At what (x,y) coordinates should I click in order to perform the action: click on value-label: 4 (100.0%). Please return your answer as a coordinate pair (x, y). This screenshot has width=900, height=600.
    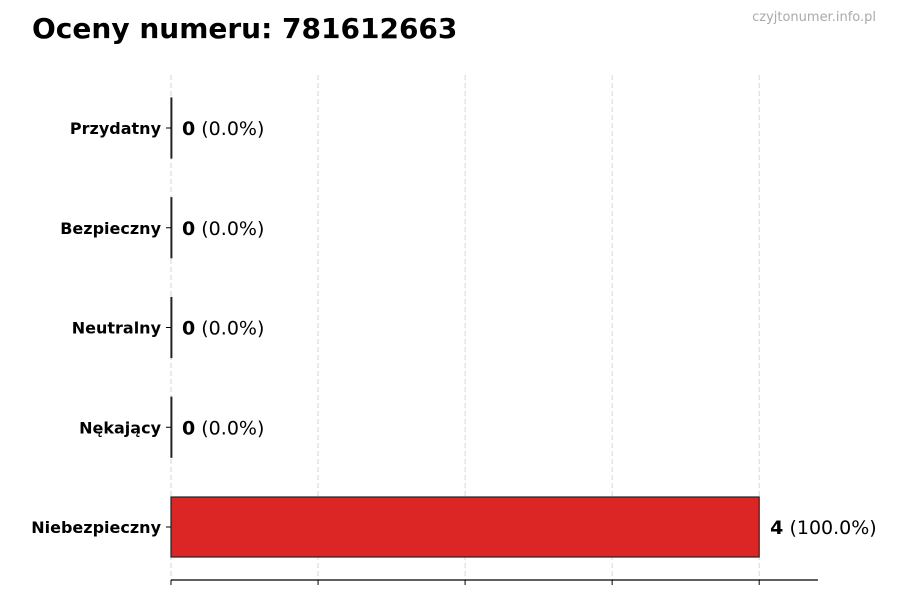
    Looking at the image, I should click on (823, 528).